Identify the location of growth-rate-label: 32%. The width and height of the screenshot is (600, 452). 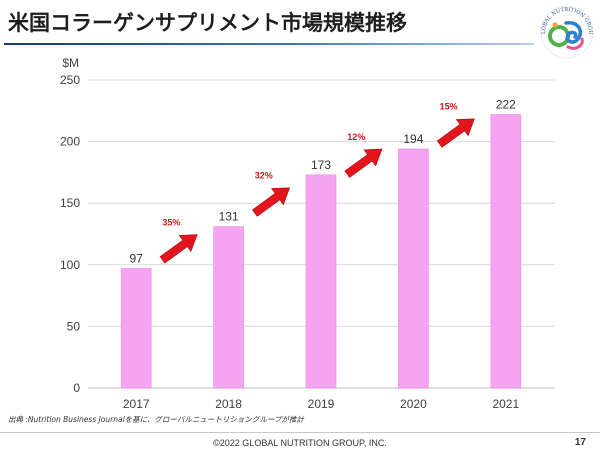
(264, 176).